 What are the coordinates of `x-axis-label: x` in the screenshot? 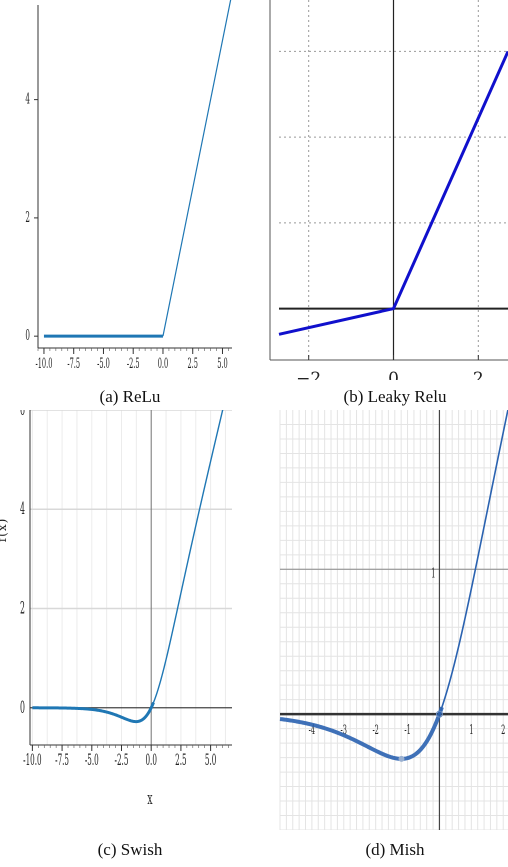 It's located at (149, 799).